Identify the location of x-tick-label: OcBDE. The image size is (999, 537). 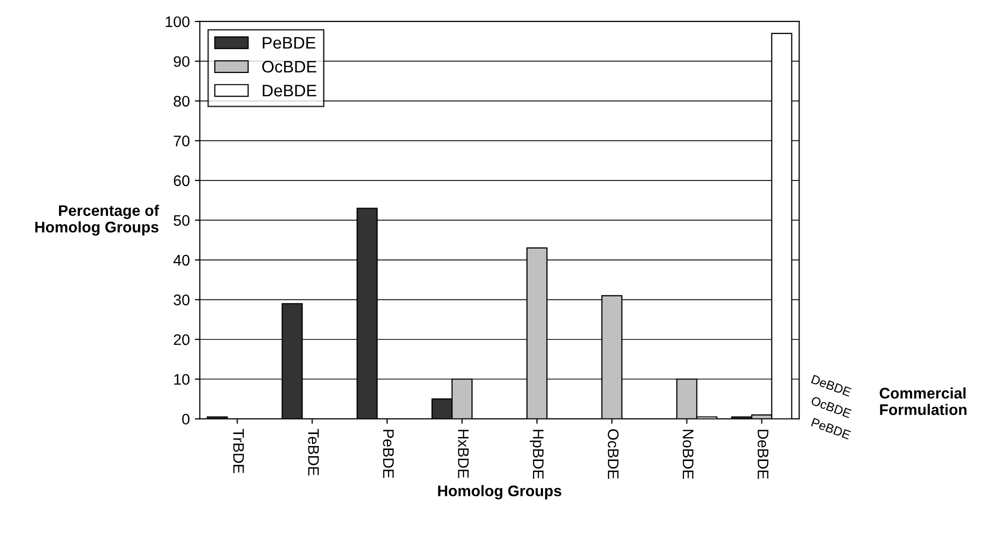
(613, 454).